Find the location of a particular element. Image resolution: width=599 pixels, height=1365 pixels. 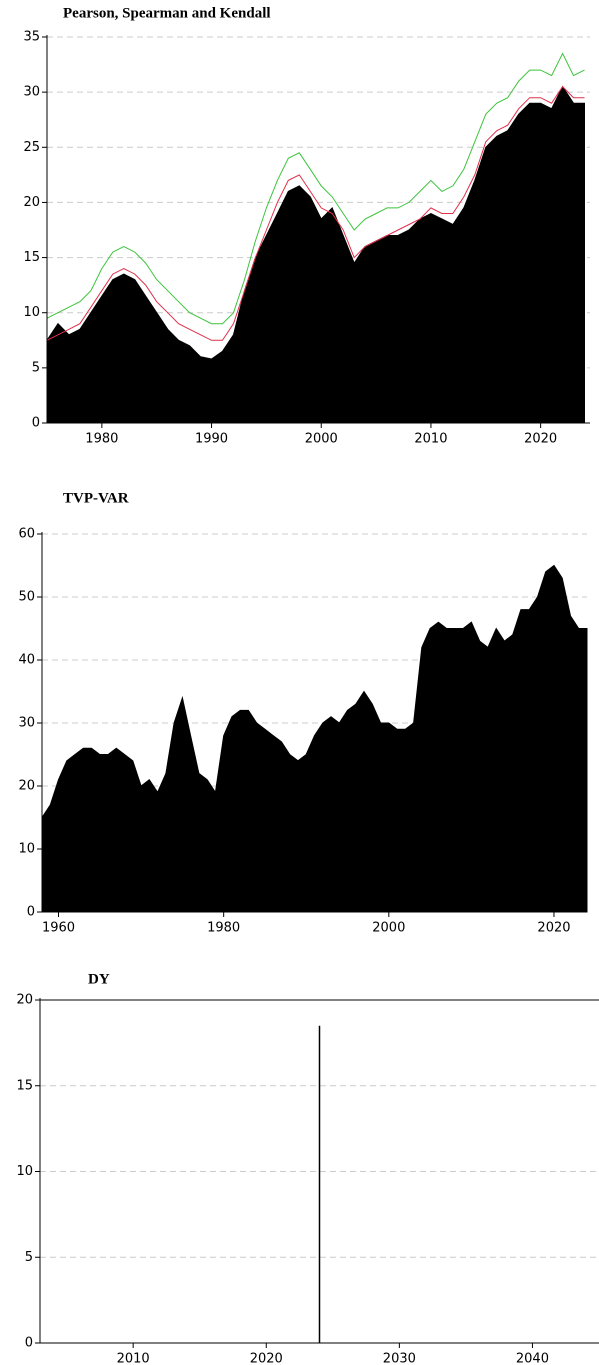

y-tick-label: 40 is located at coordinates (26, 660).